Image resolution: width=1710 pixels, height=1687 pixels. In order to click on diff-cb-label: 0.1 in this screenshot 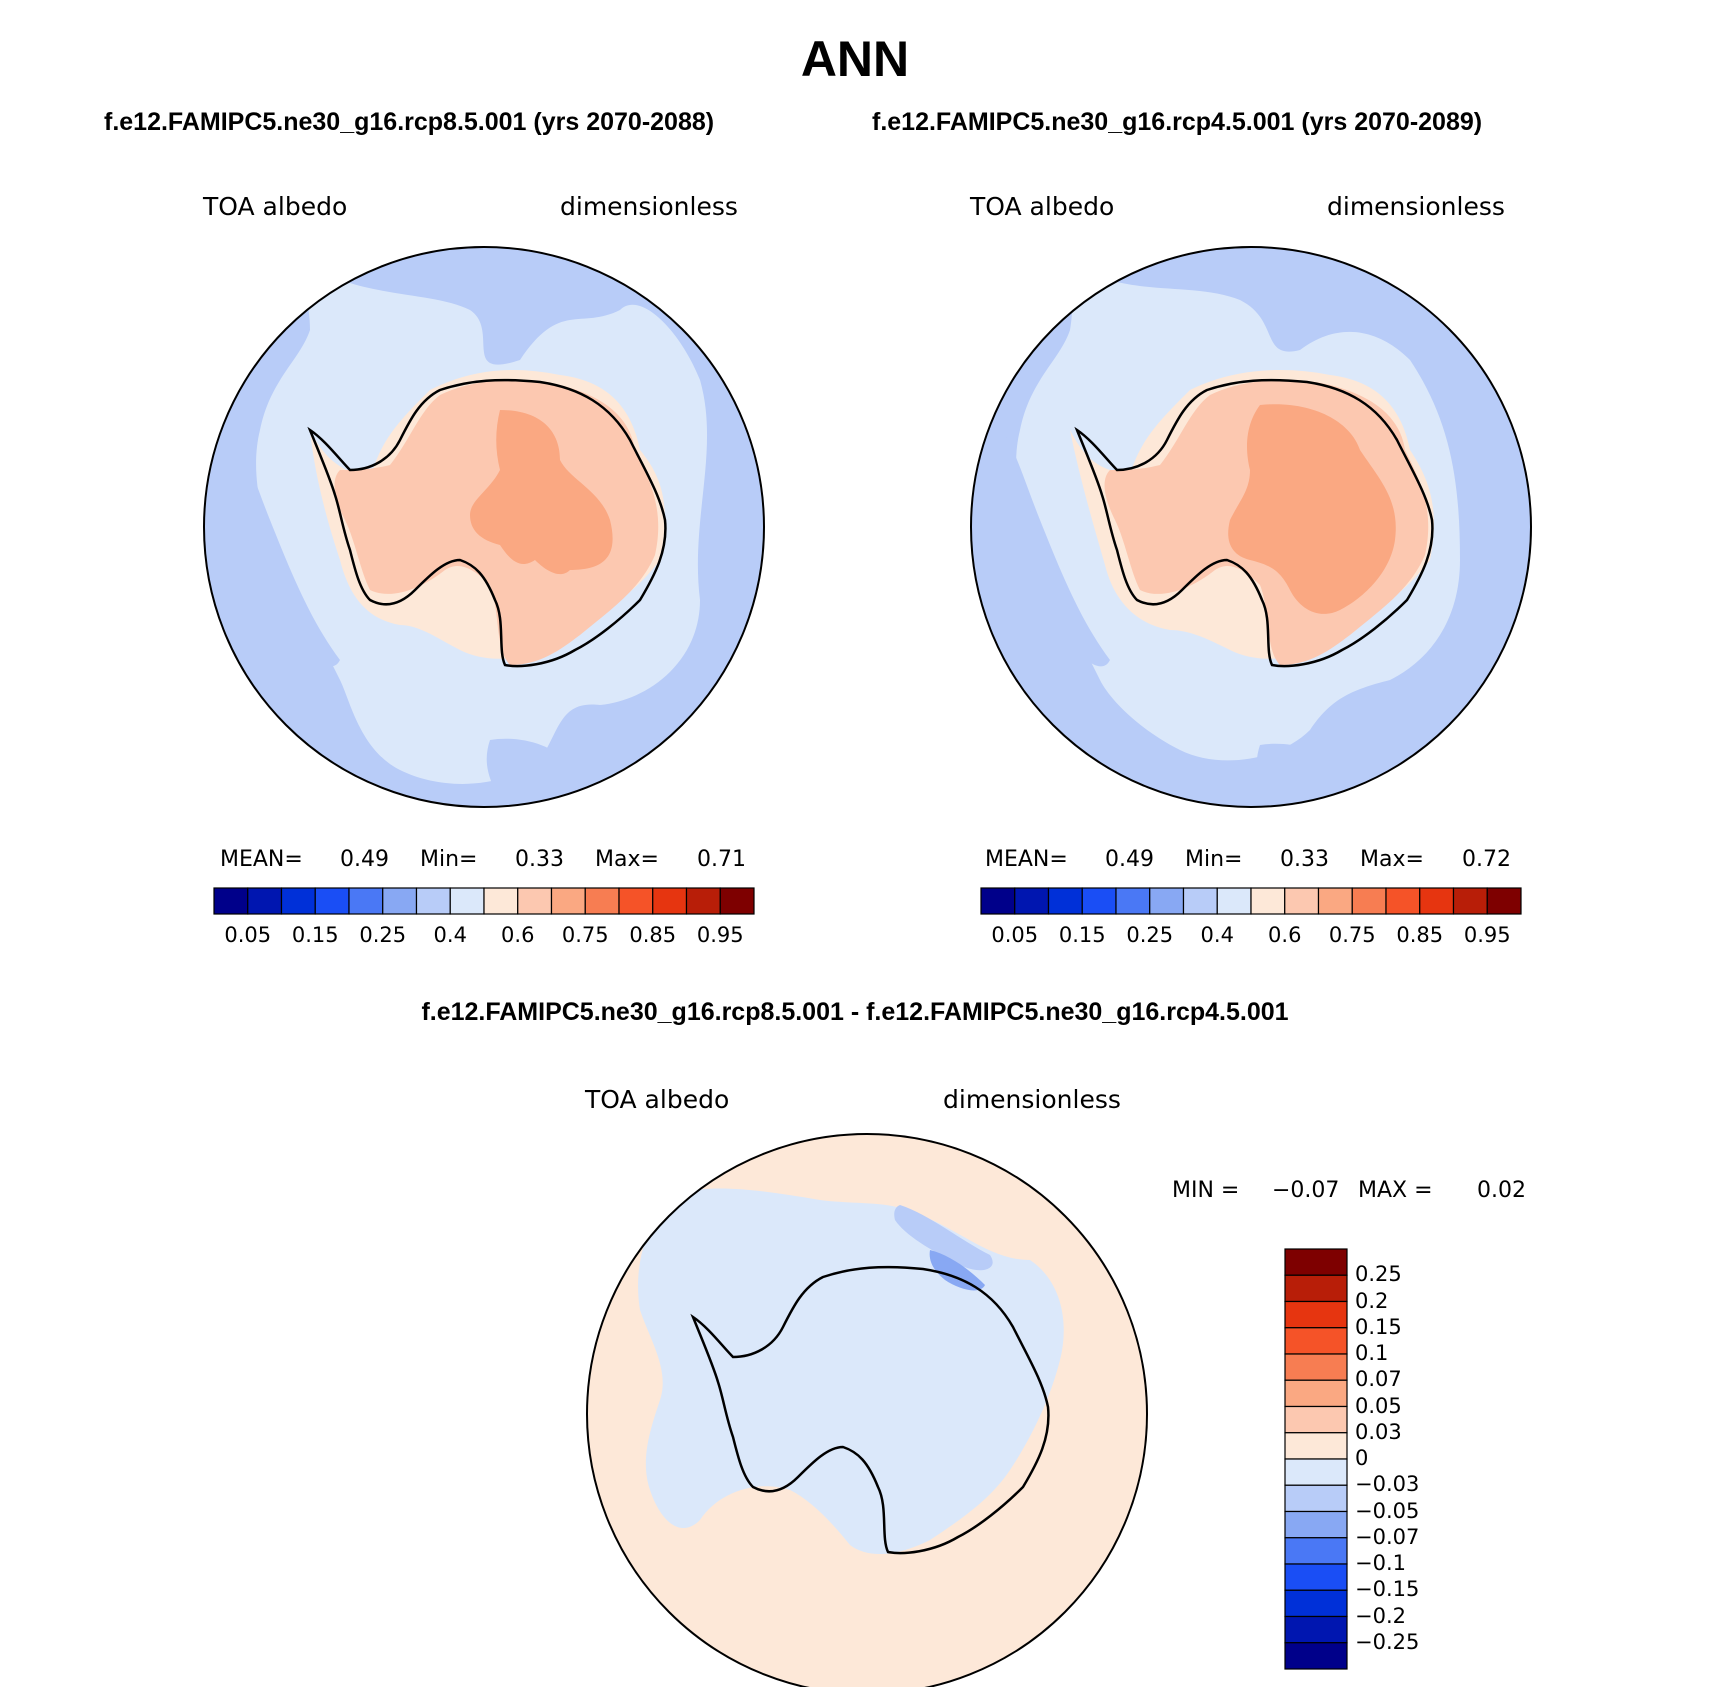, I will do `click(1372, 1353)`.